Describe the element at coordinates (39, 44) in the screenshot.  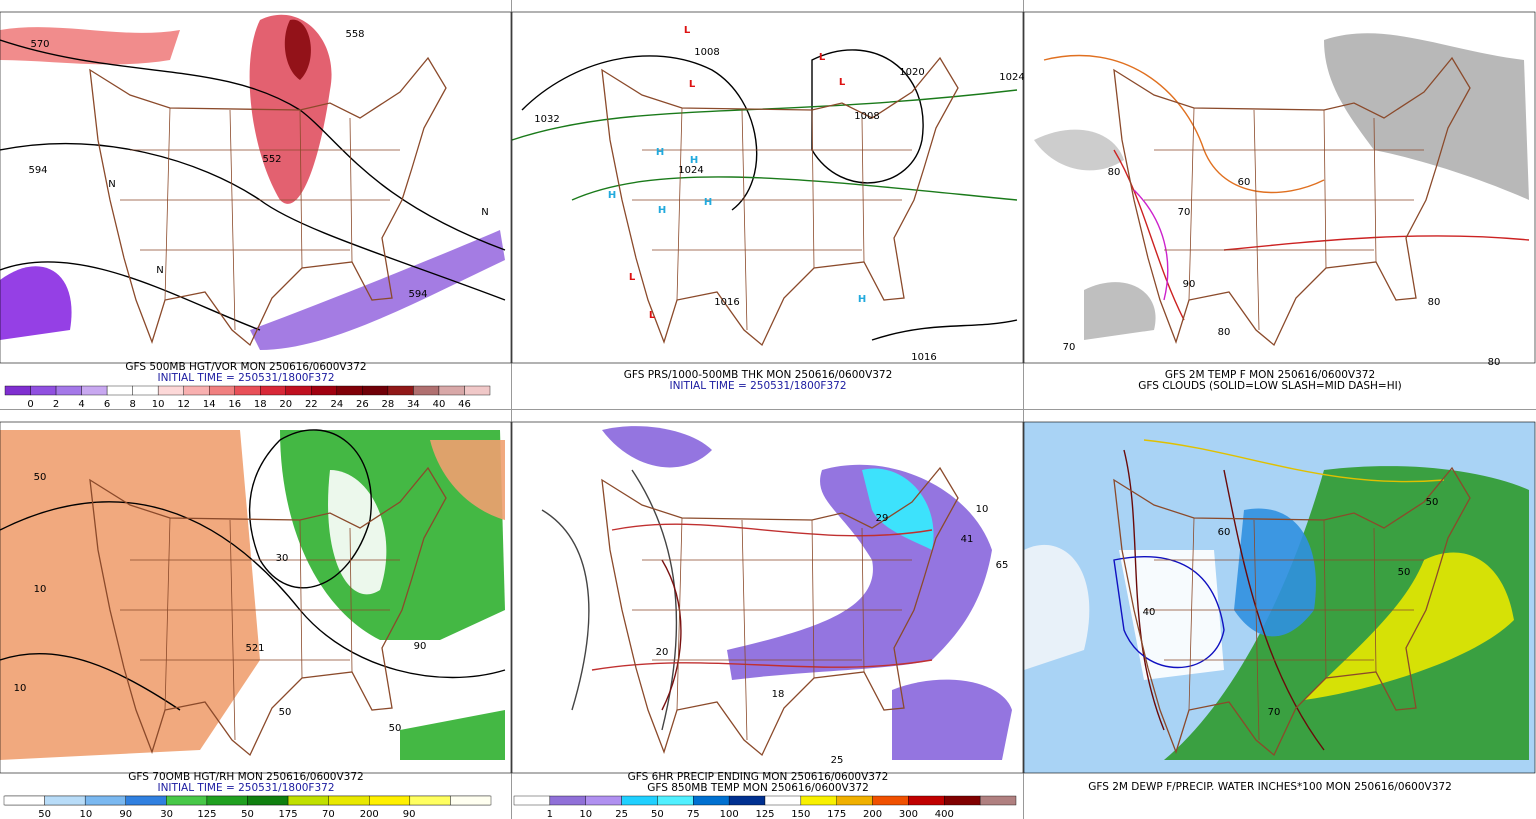
I see `map-label: 570` at that location.